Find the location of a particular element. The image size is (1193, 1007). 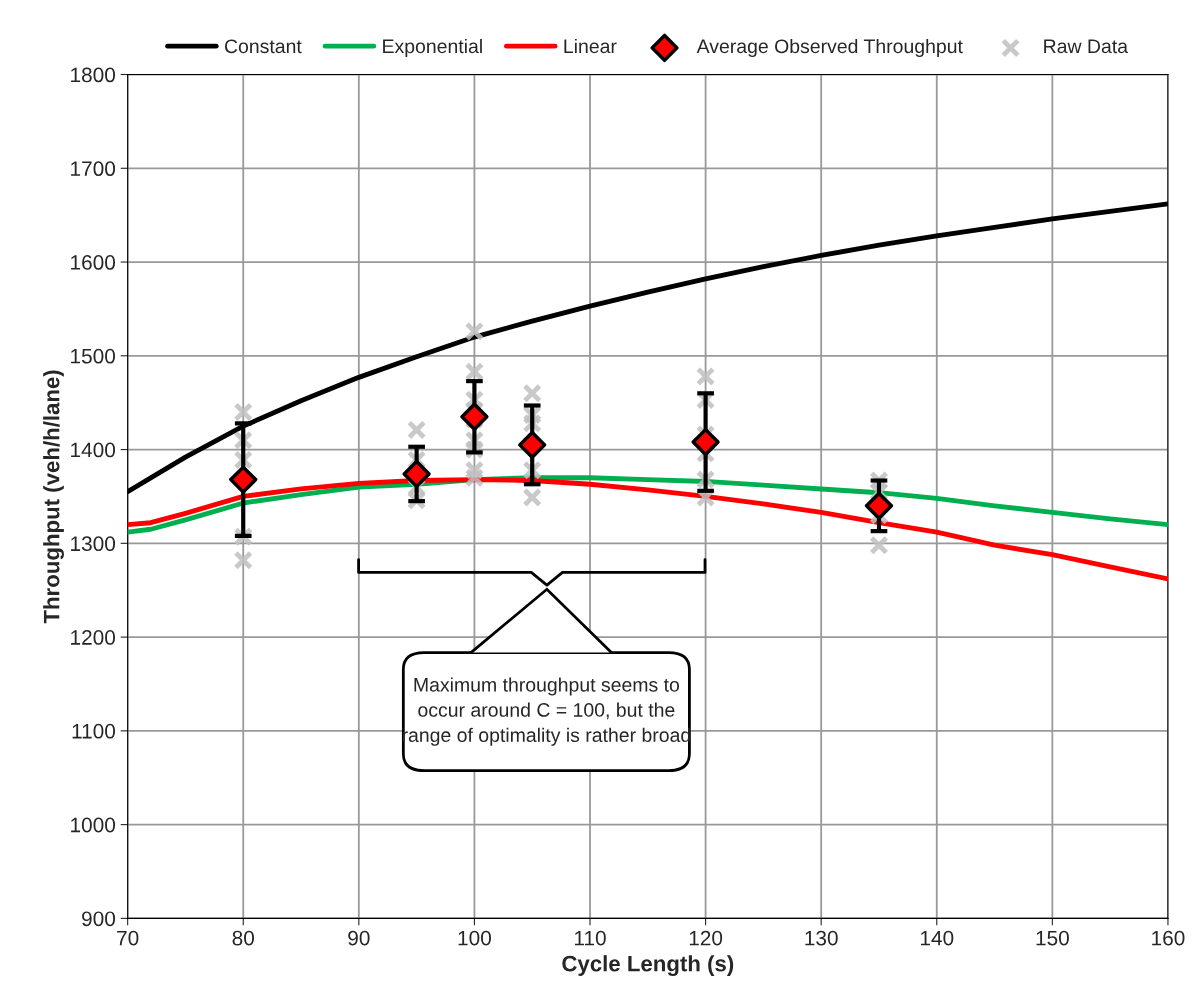

x-tick-label: 80 is located at coordinates (243, 938).